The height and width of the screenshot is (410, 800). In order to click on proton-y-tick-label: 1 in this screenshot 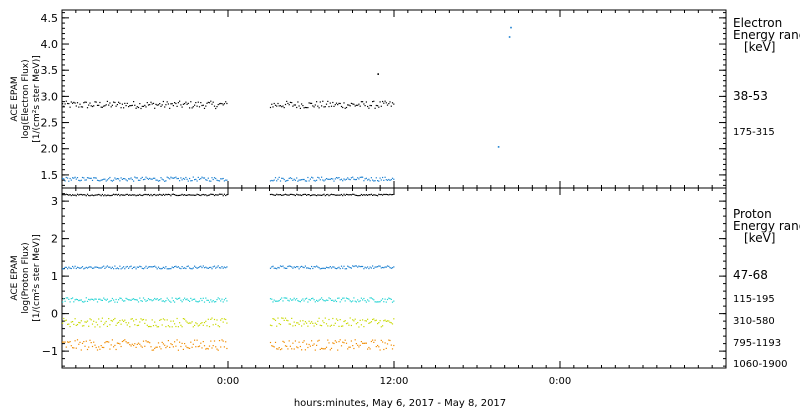, I will do `click(54, 276)`.